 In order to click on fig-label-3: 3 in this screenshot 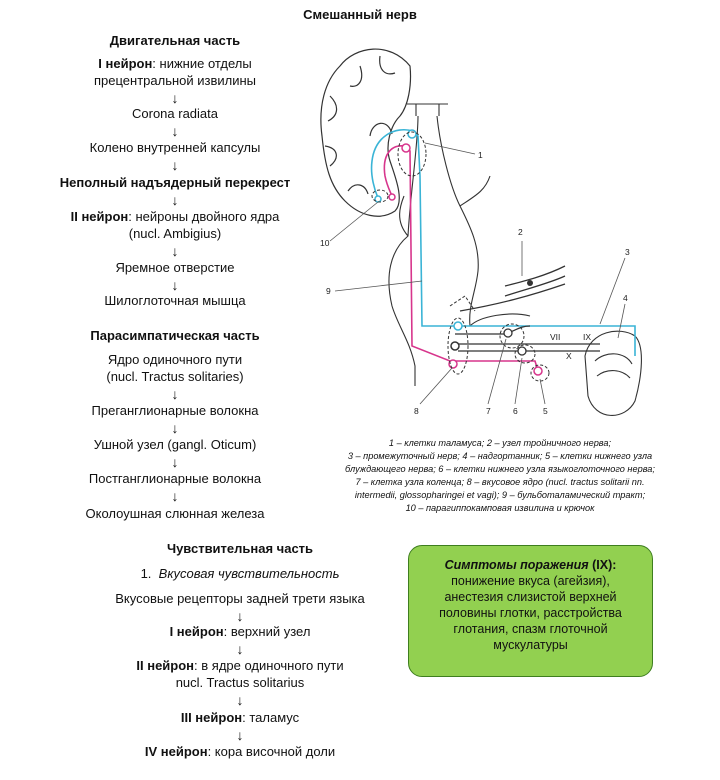, I will do `click(627, 252)`.